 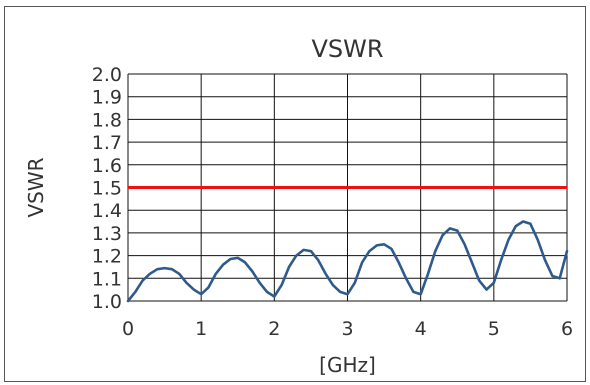 What do you see at coordinates (421, 329) in the screenshot?
I see `x-tick-label: 4` at bounding box center [421, 329].